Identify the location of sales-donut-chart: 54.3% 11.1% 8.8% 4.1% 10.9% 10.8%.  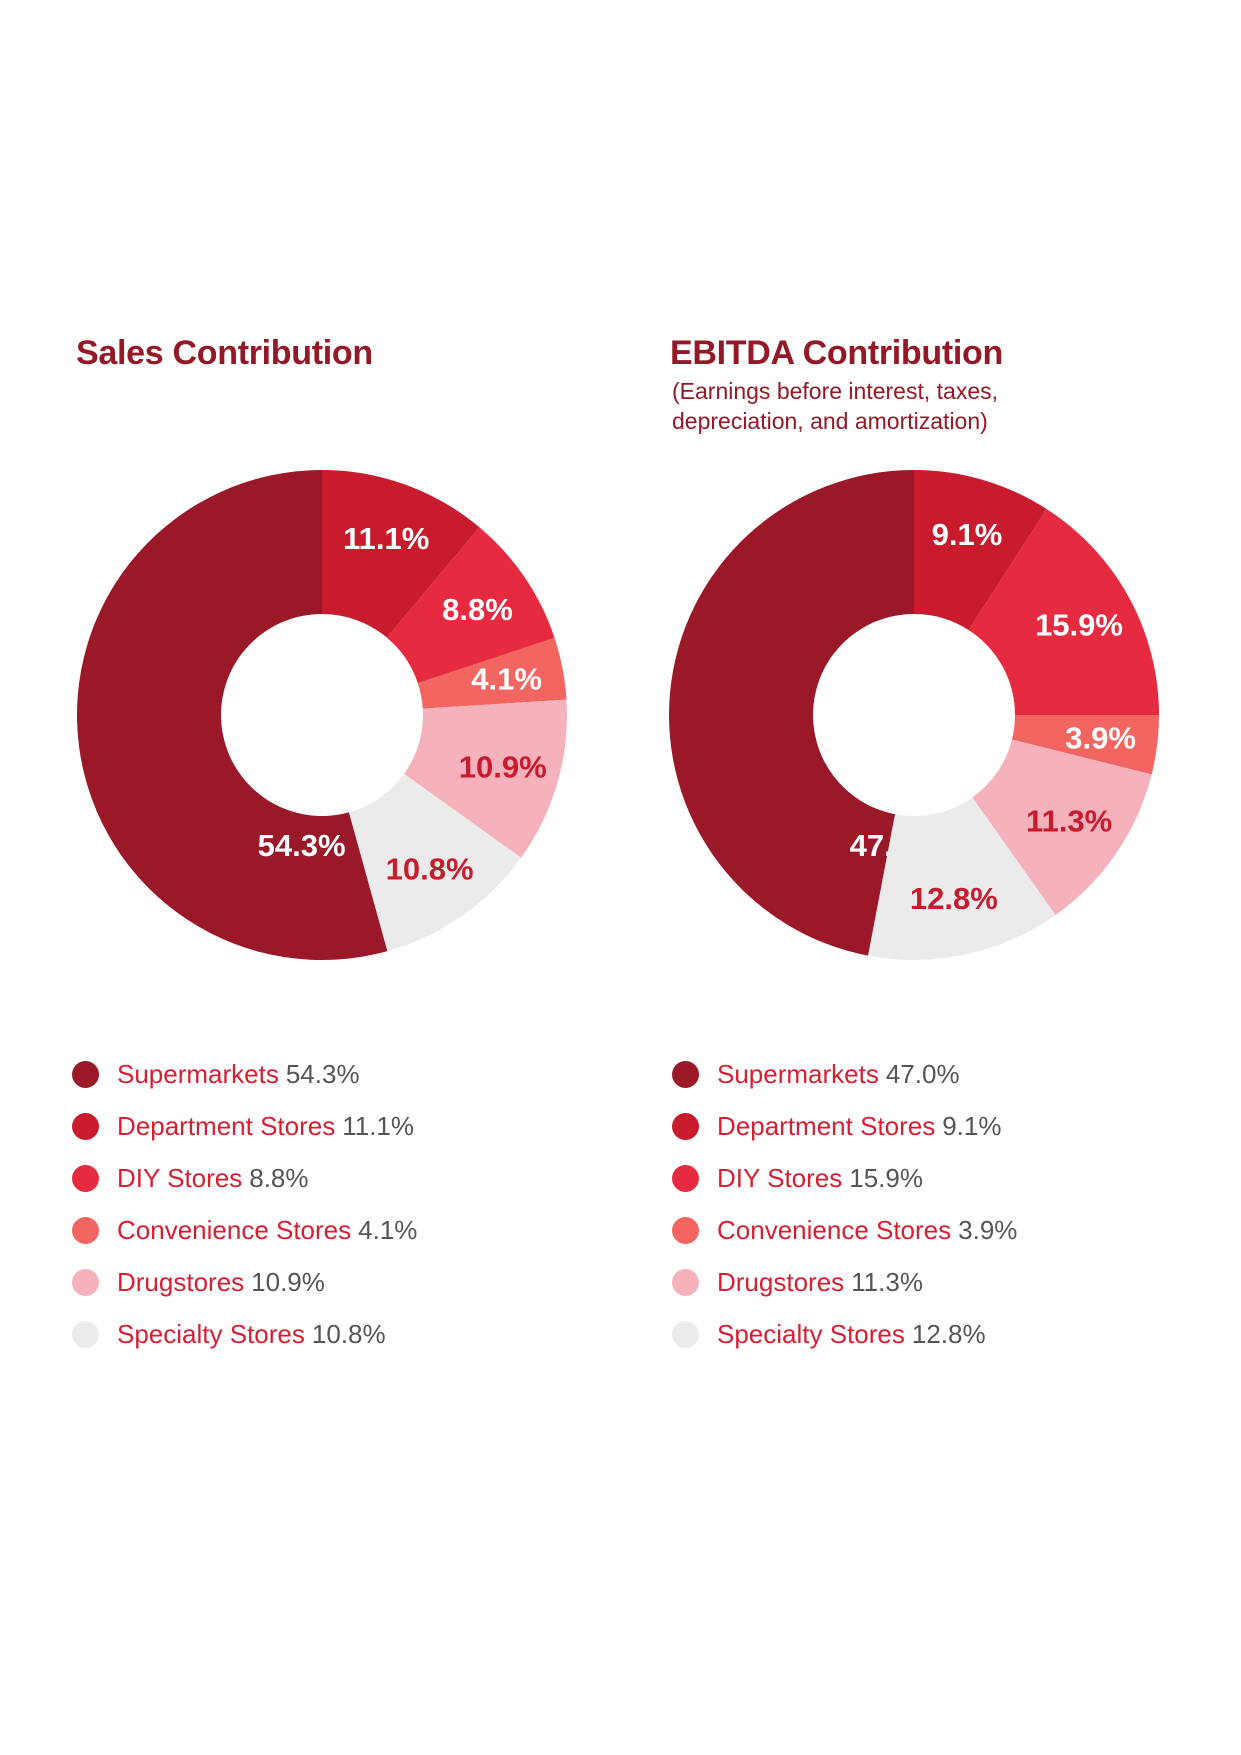
(321, 715).